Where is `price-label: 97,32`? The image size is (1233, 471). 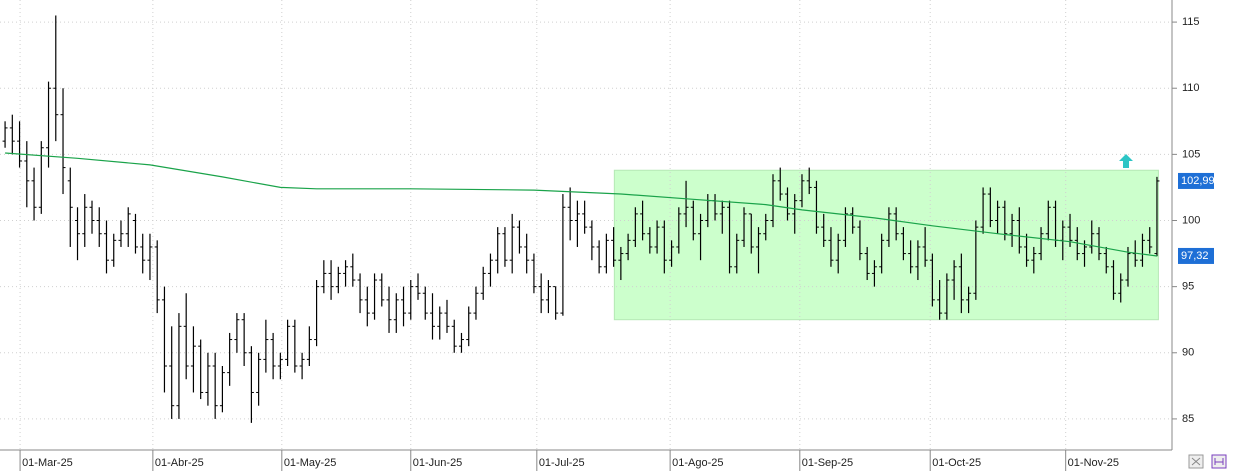
price-label: 97,32 is located at coordinates (1195, 256).